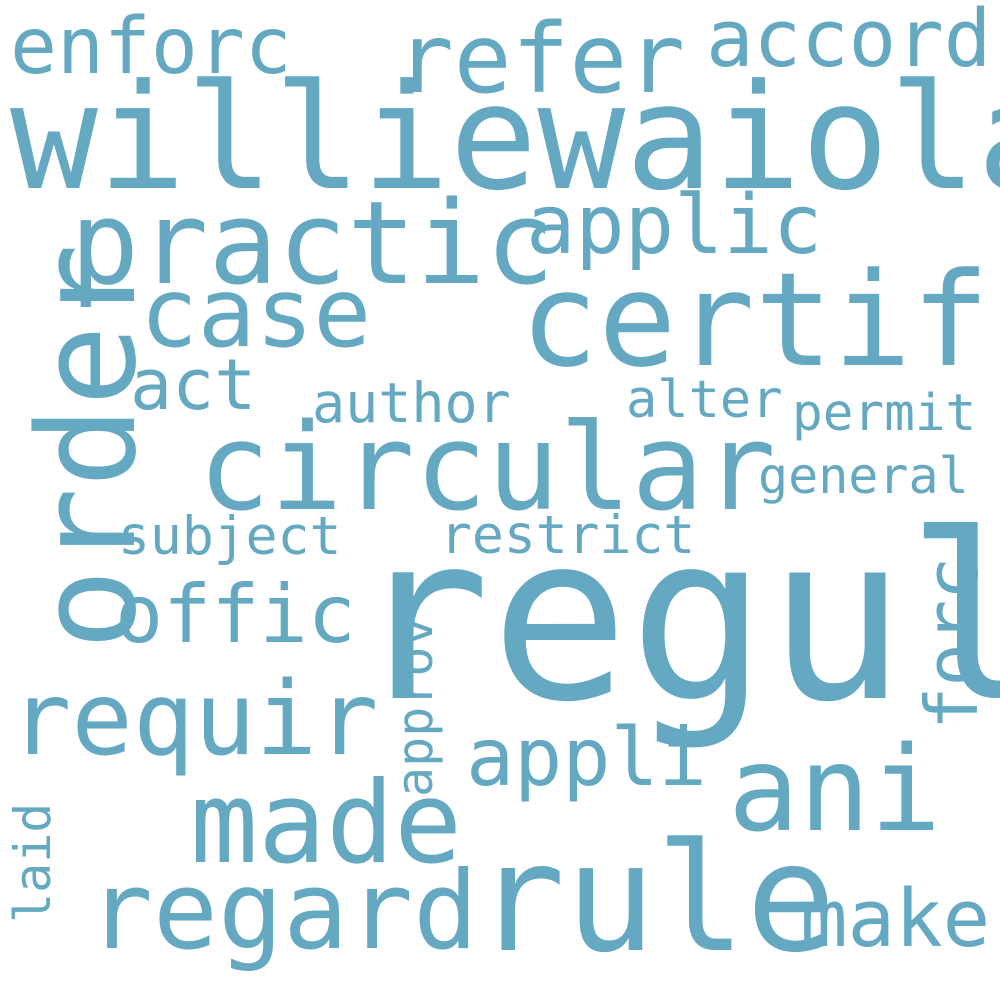 This screenshot has width=1000, height=1000. I want to click on word-practic: practic, so click(312, 244).